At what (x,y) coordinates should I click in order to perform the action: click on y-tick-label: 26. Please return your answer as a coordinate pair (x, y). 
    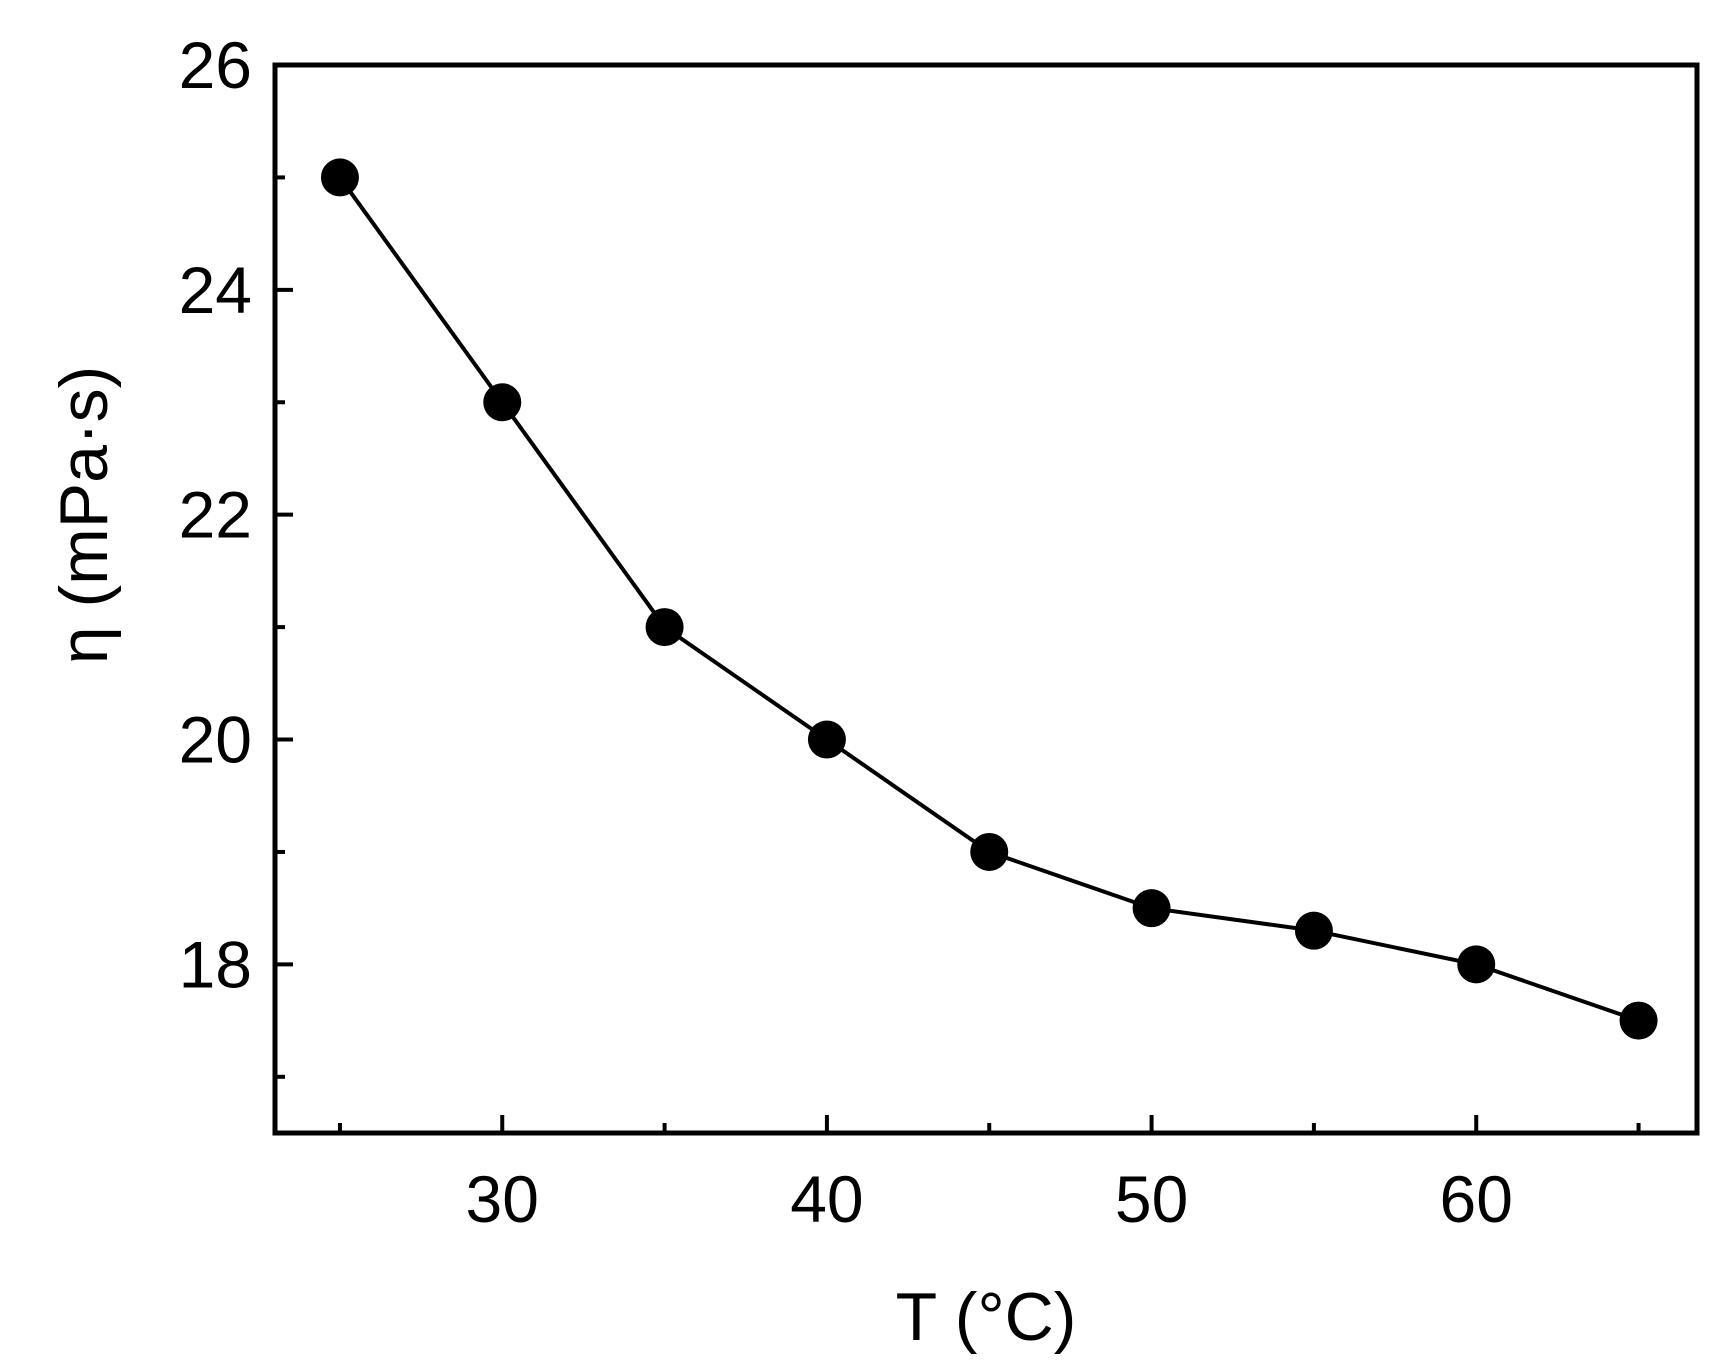
    Looking at the image, I should click on (215, 65).